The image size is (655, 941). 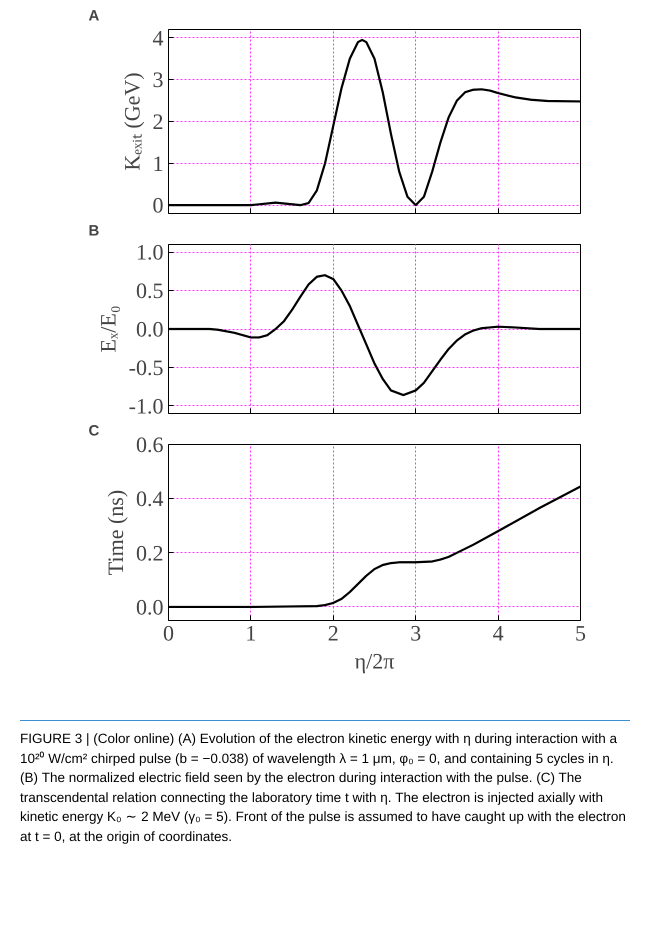 I want to click on y-axis-title: Kₑₓᵢₜ (GeV), so click(x=132, y=121).